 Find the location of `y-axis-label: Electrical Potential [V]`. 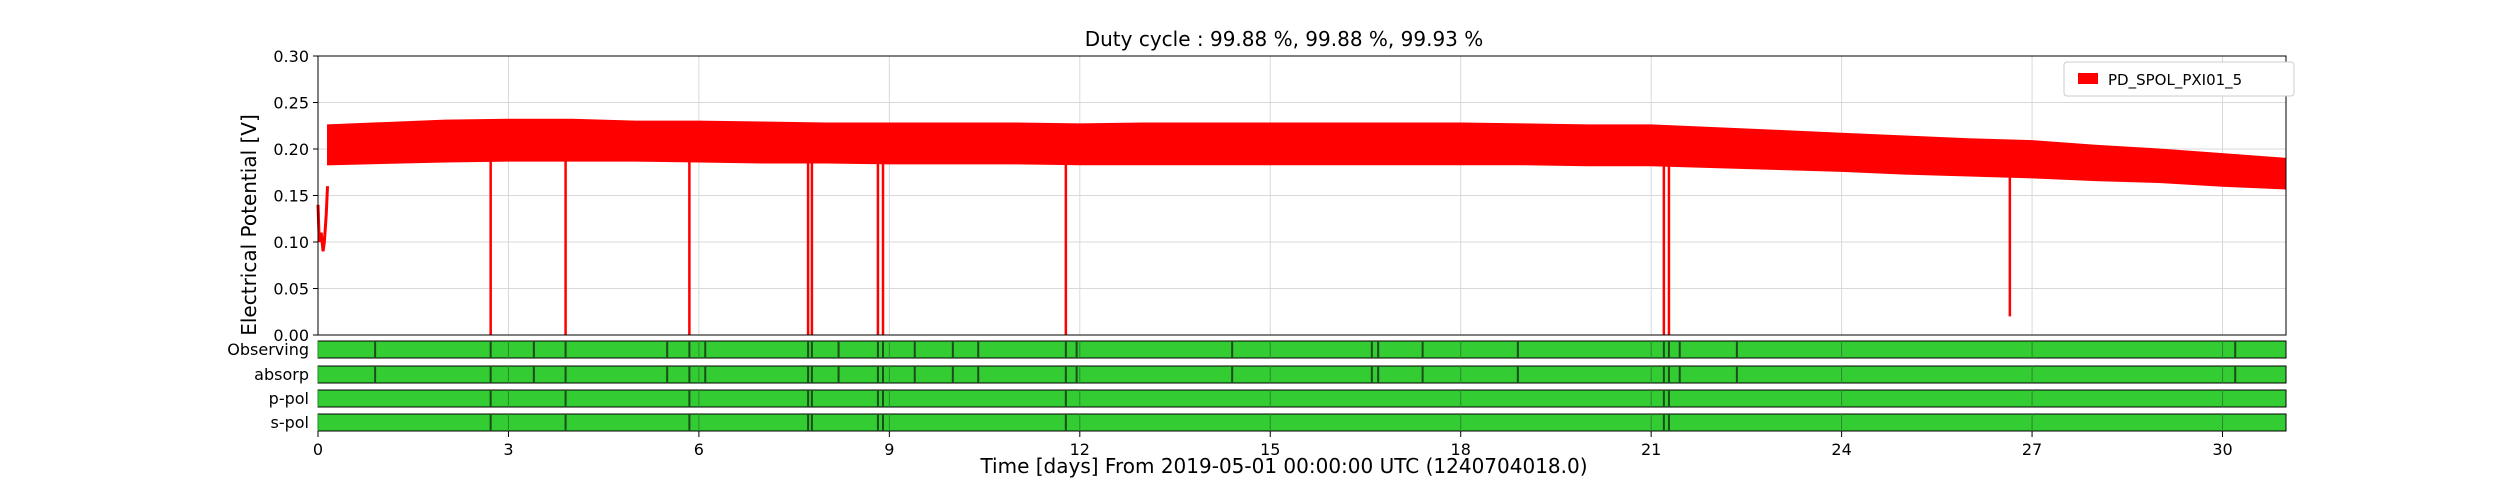

y-axis-label: Electrical Potential [V] is located at coordinates (249, 225).